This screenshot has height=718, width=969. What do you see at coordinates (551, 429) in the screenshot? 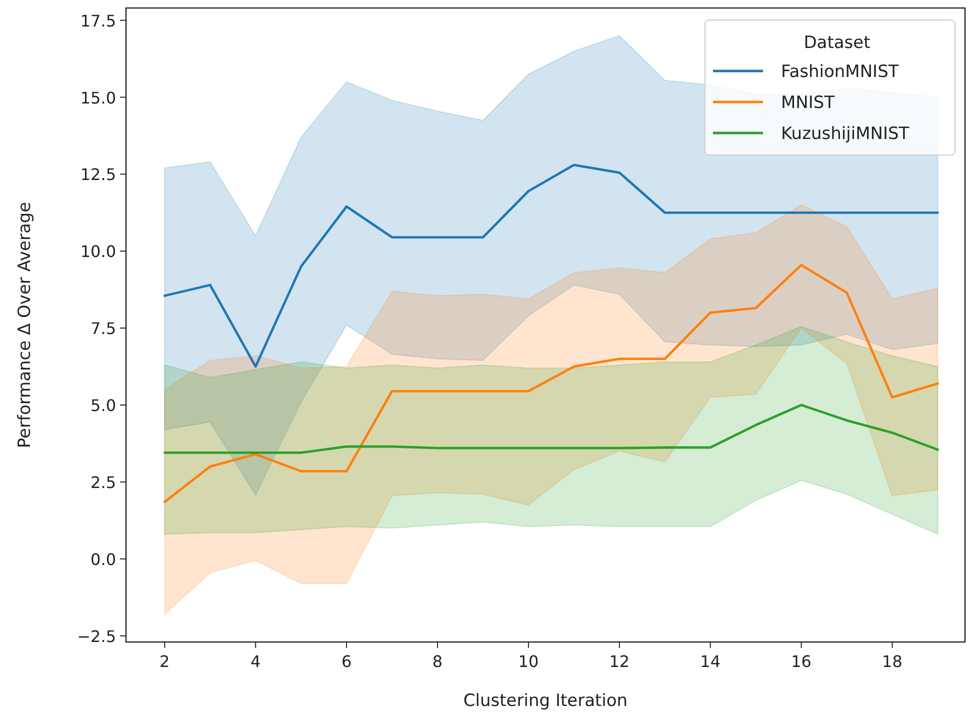
I see `line-series` at bounding box center [551, 429].